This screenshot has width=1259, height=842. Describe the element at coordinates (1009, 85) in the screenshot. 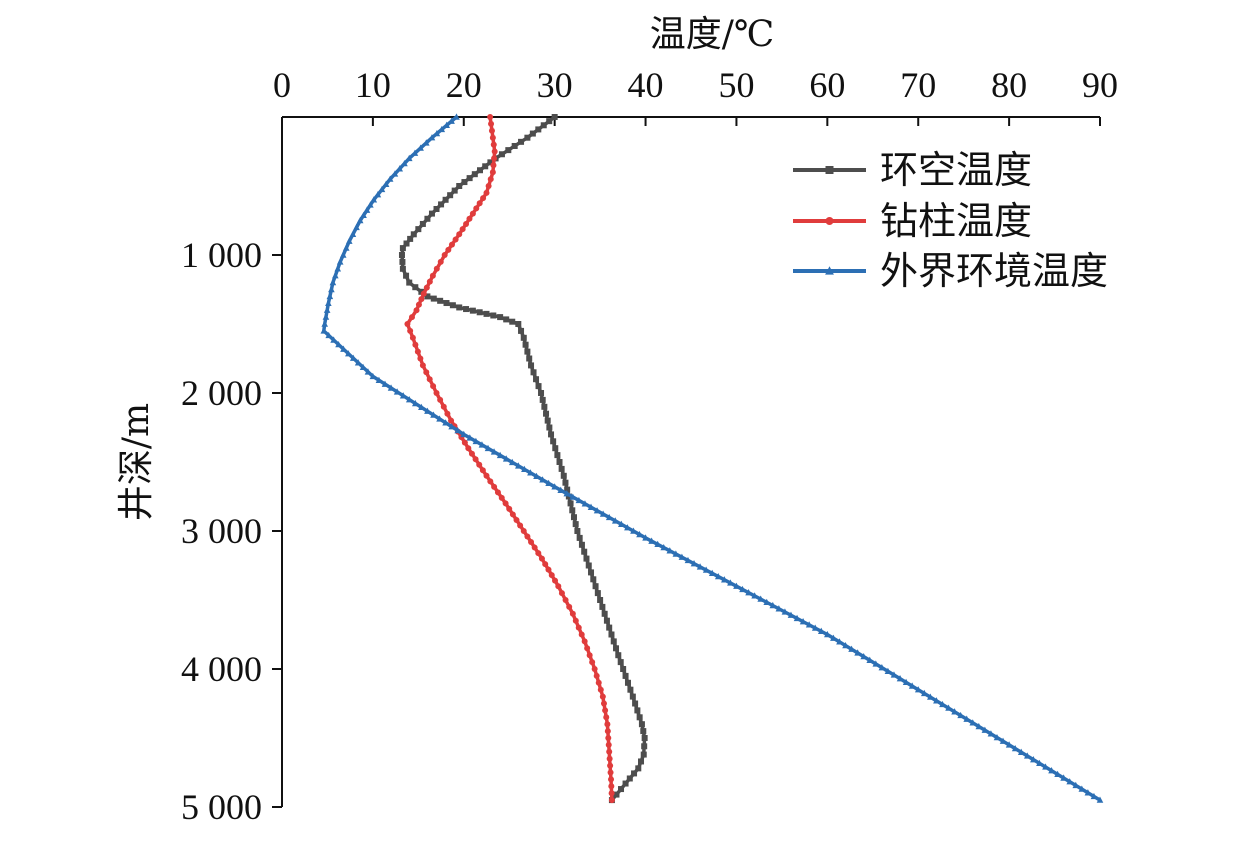

I see `x-tick-label: 80` at that location.